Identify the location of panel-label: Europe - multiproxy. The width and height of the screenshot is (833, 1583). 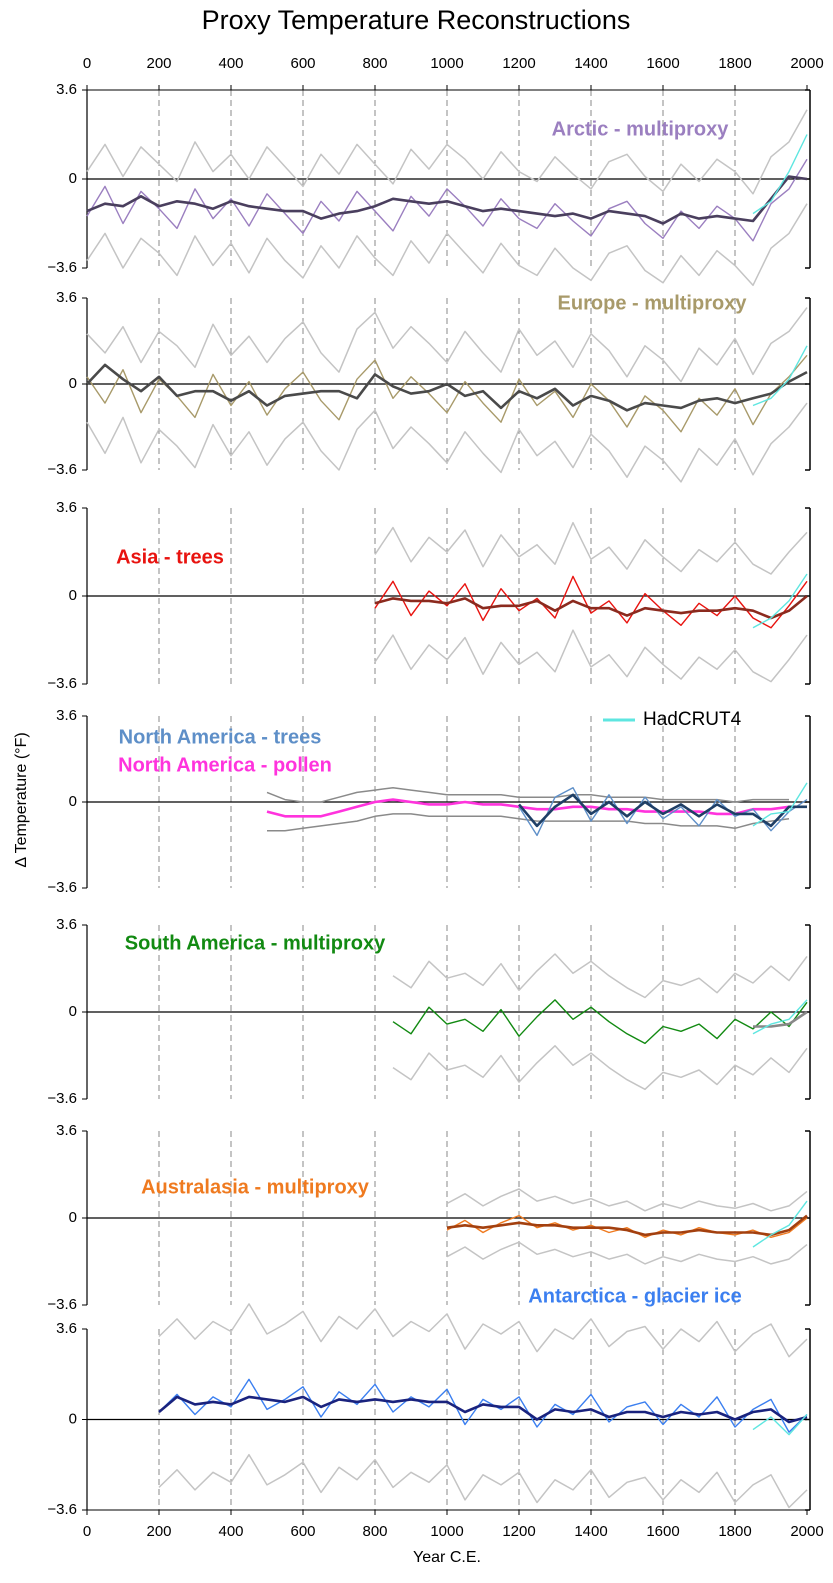
(653, 303).